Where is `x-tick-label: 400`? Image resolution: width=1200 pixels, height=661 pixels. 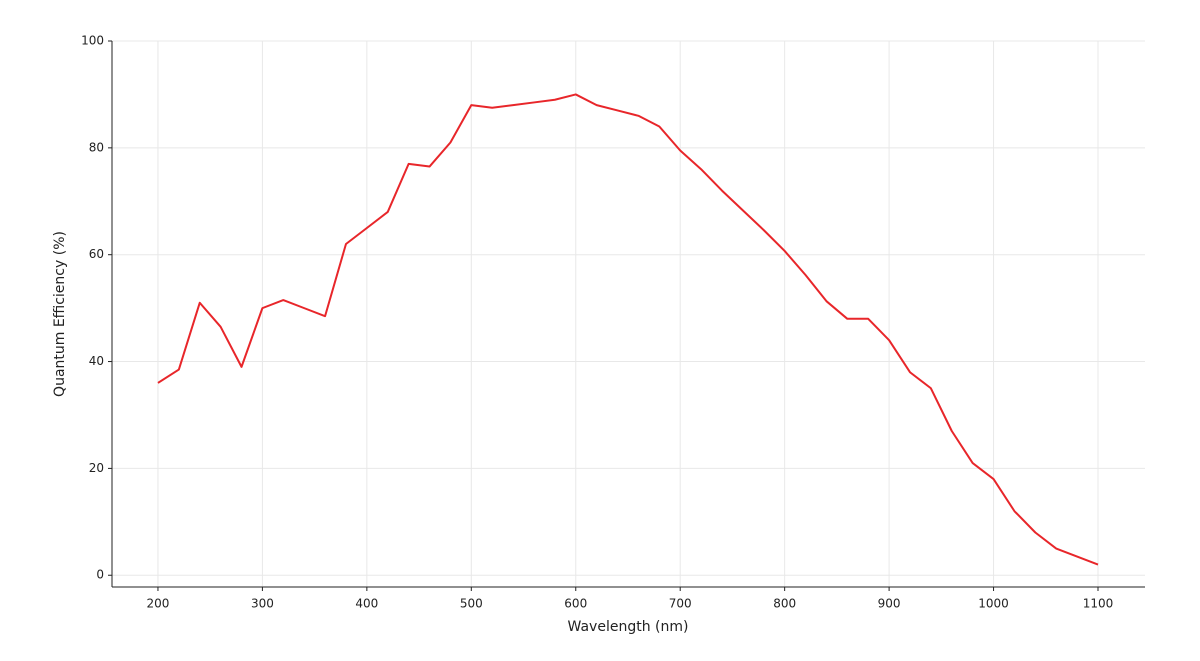 x-tick-label: 400 is located at coordinates (366, 604).